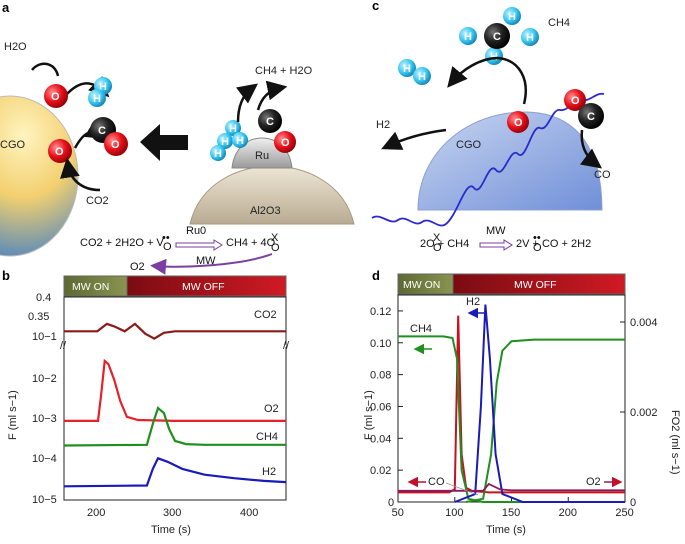 This screenshot has height=544, width=685. What do you see at coordinates (174, 426) in the screenshot?
I see `series-ch4` at bounding box center [174, 426].